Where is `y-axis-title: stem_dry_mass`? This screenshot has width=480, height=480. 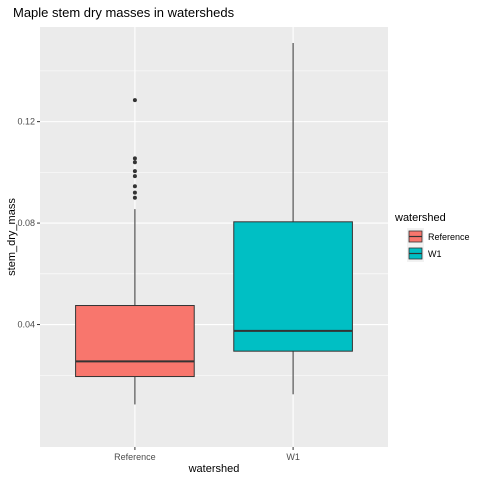
y-axis-title: stem_dry_mass is located at coordinates (12, 237).